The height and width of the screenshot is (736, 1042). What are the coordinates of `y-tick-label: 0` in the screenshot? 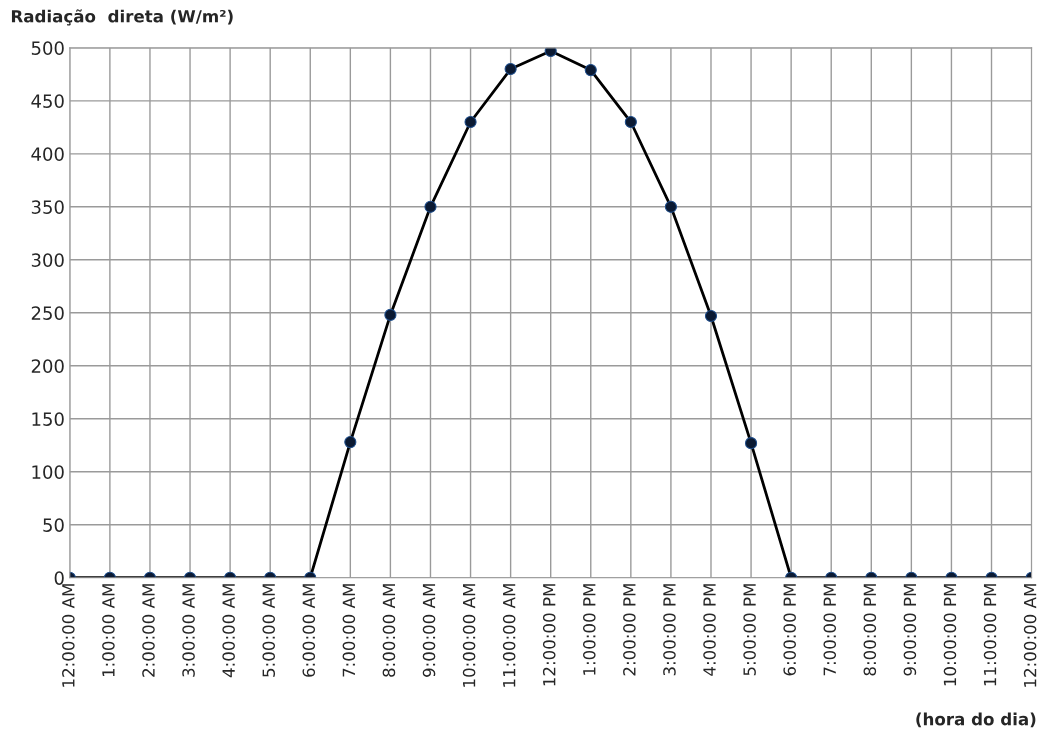 It's located at (59, 578).